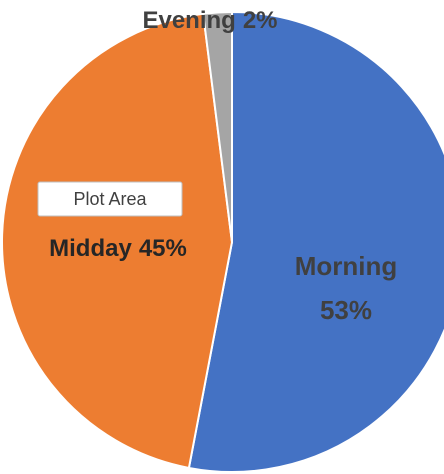 The image size is (444, 474). I want to click on pie-slice, so click(217, 126).